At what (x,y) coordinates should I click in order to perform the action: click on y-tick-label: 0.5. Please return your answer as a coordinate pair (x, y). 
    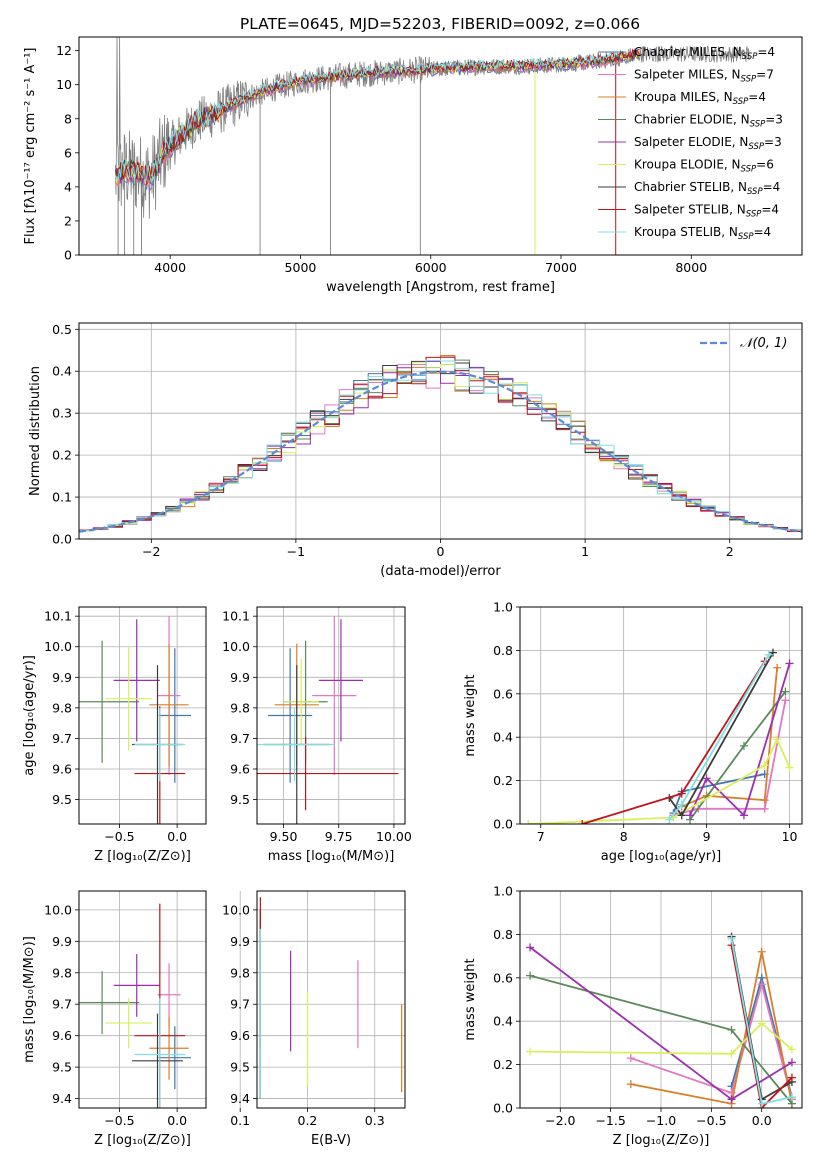
    Looking at the image, I should click on (62, 329).